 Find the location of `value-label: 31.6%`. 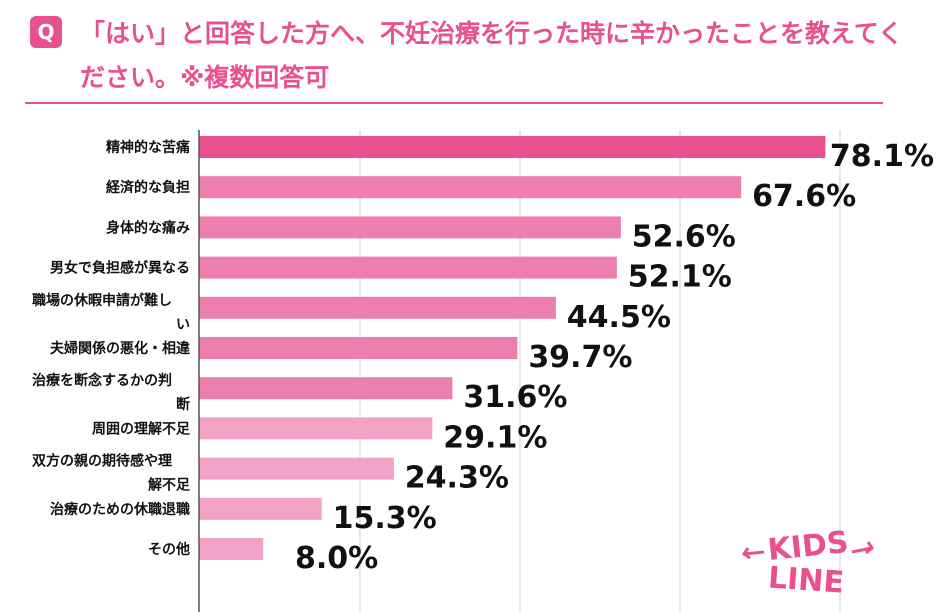

value-label: 31.6% is located at coordinates (515, 397).